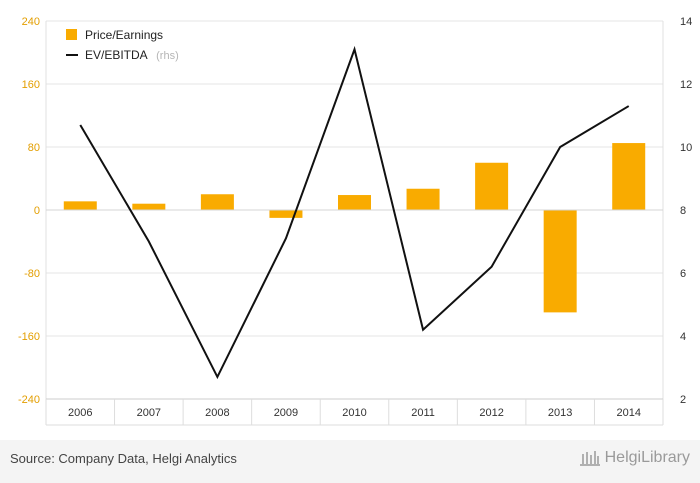 The image size is (700, 483). I want to click on bar-2011, so click(423, 199).